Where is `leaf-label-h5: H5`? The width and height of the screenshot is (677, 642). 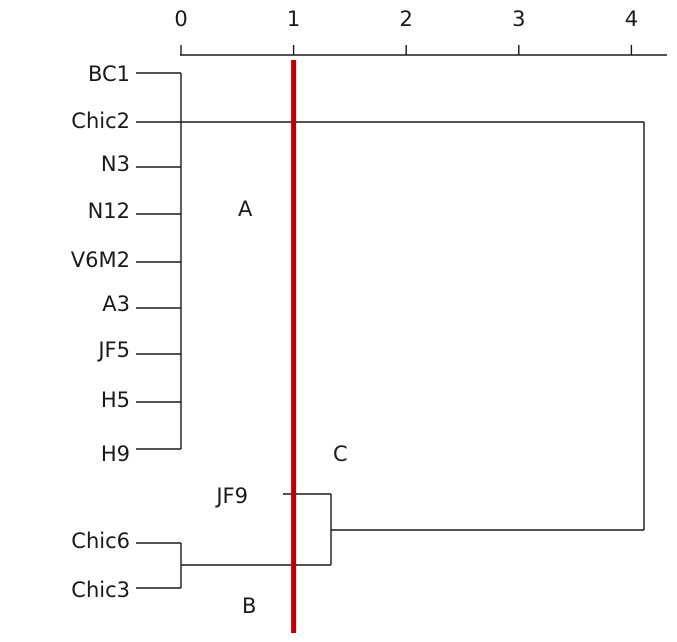
leaf-label-h5: H5 is located at coordinates (115, 400).